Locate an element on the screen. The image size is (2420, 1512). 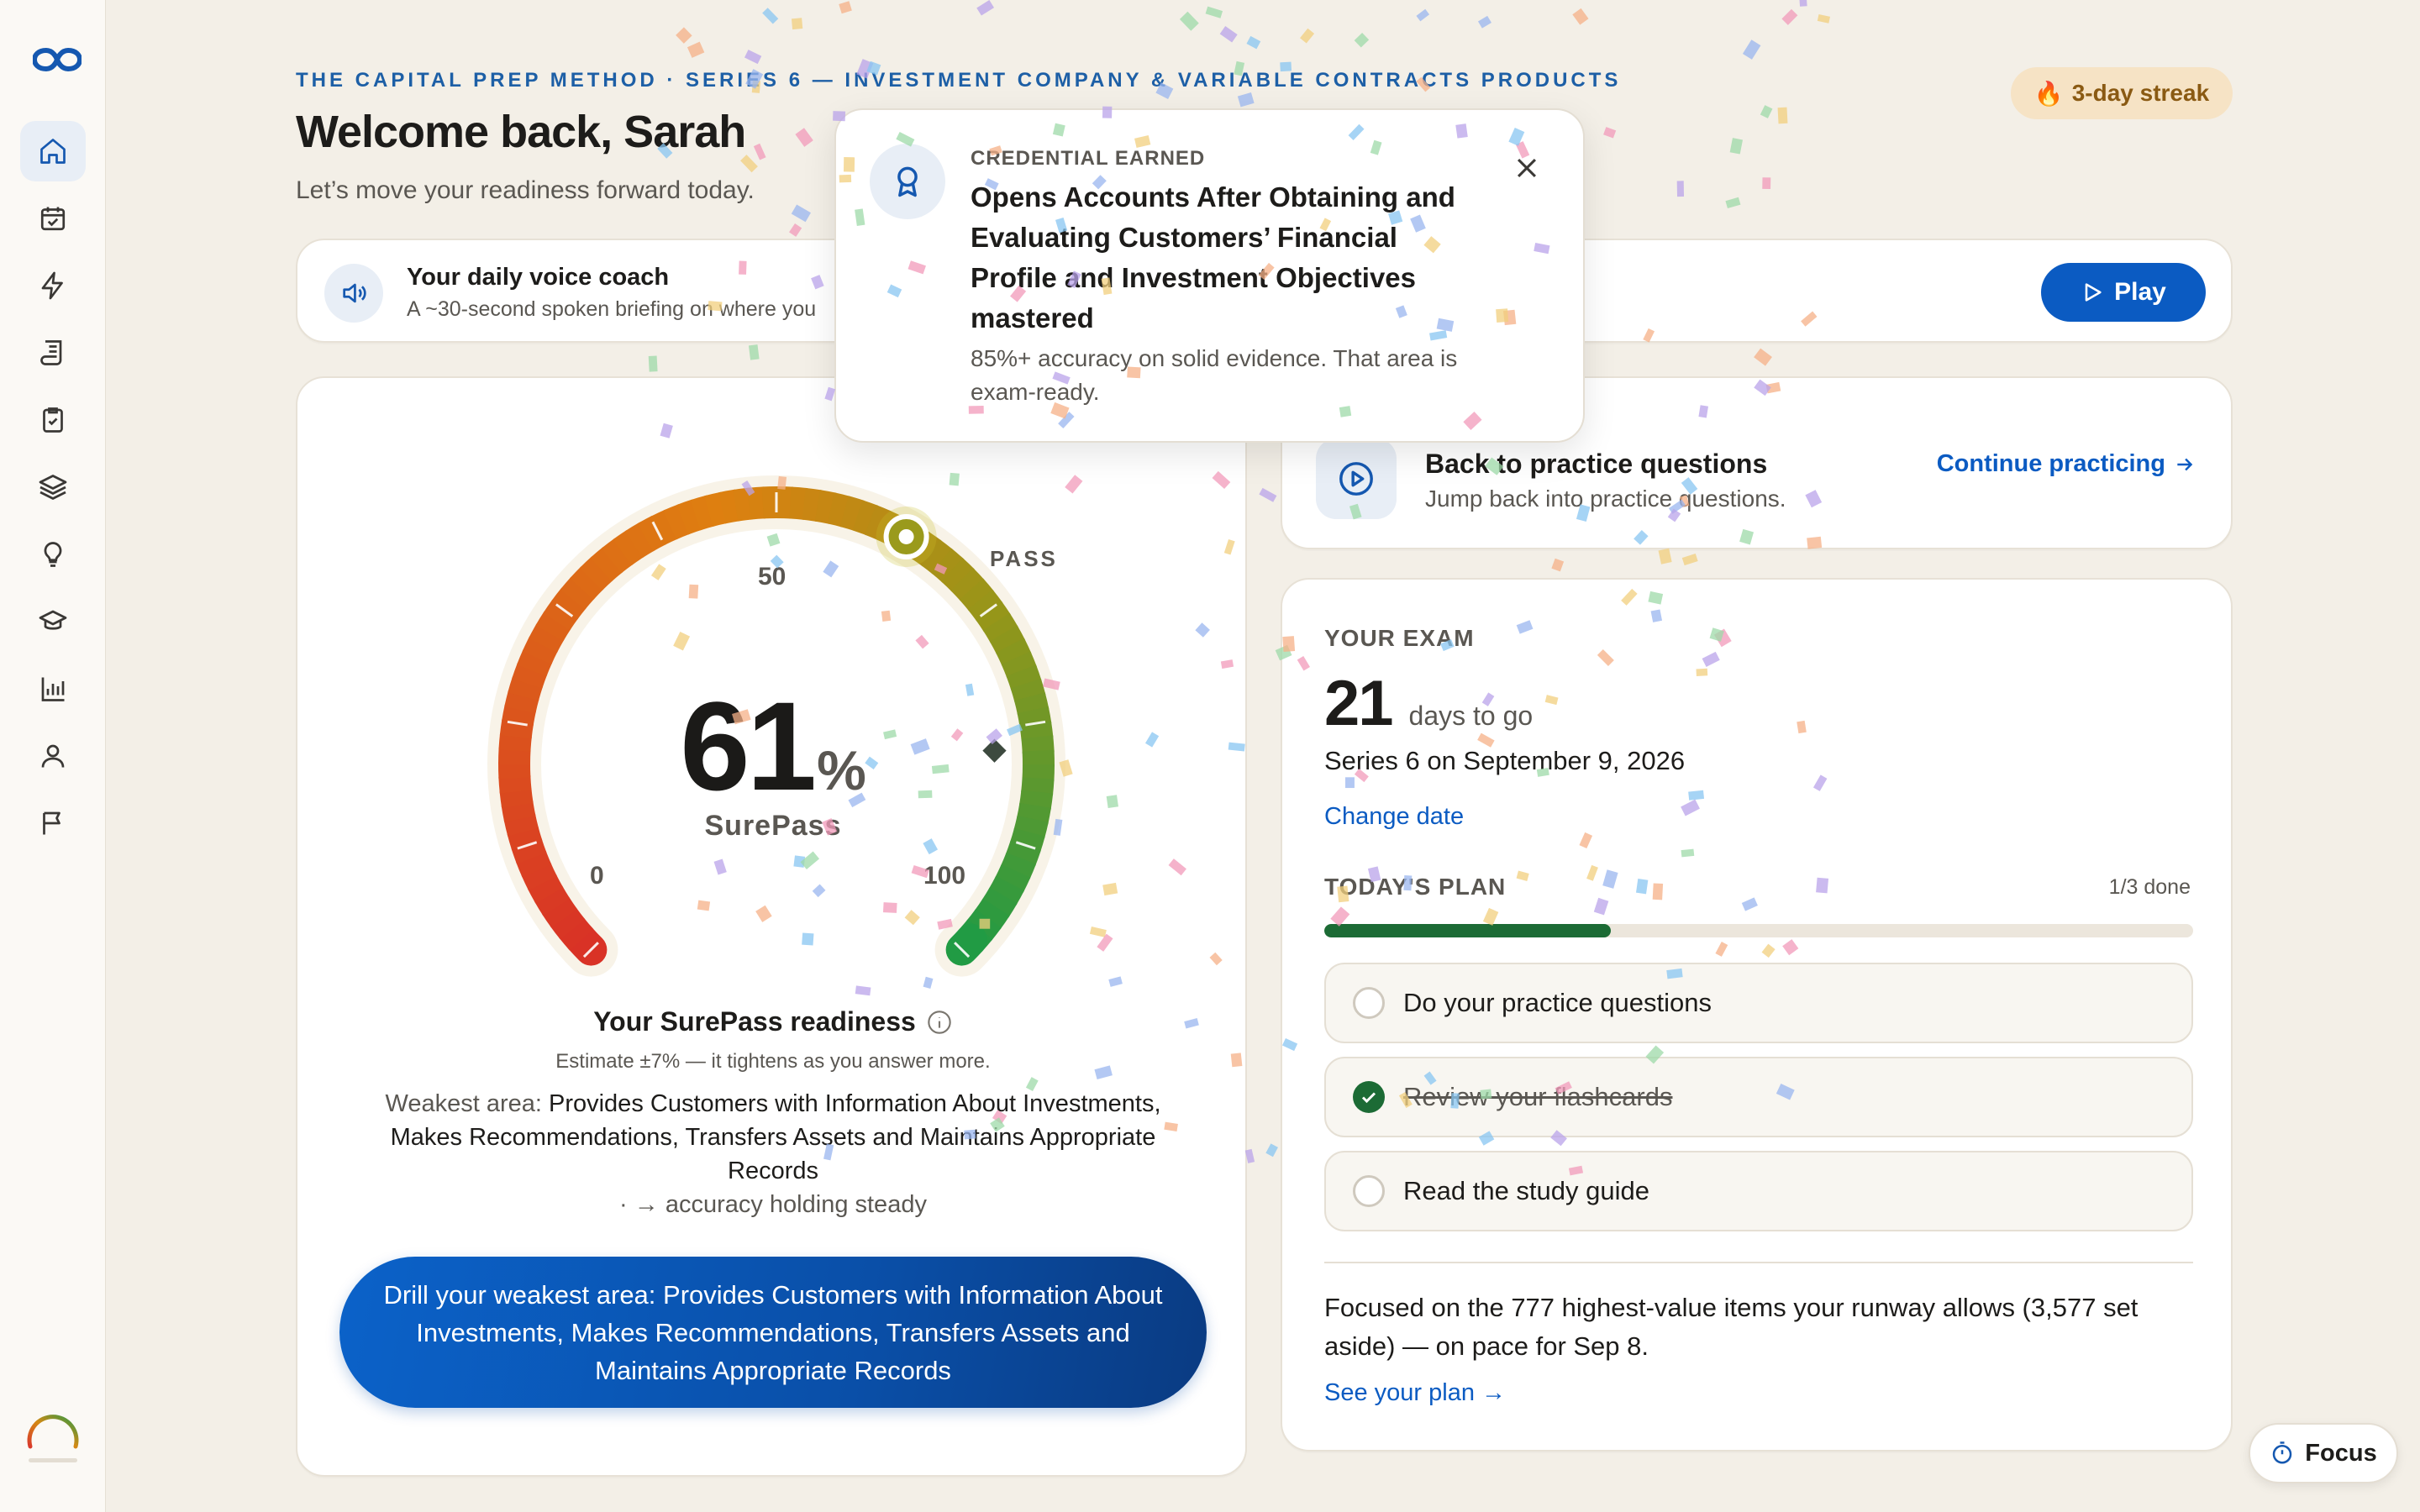
app-logo-icon is located at coordinates (58, 59).